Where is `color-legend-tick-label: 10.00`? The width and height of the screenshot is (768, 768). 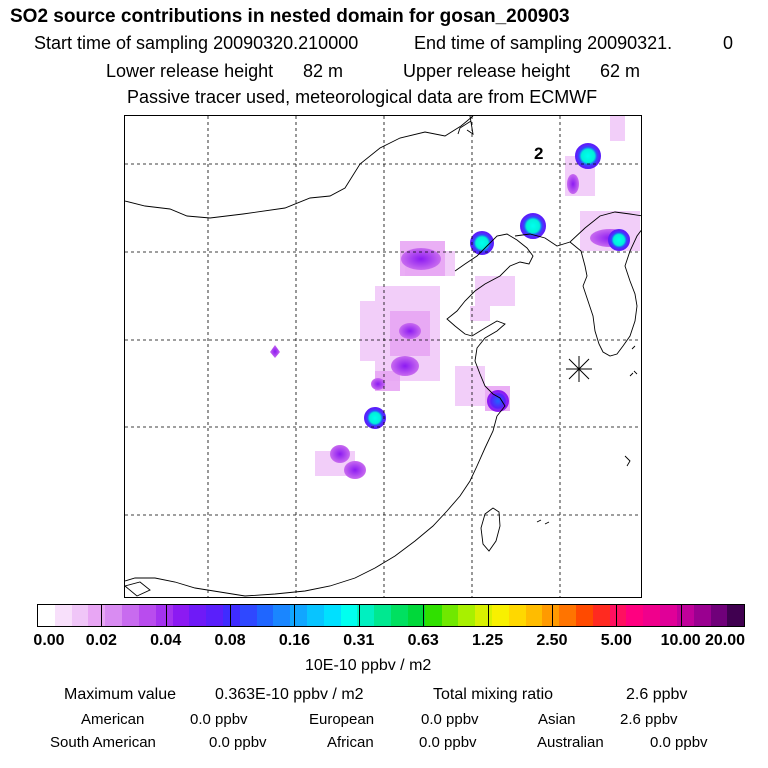
color-legend-tick-label: 10.00 is located at coordinates (680, 640).